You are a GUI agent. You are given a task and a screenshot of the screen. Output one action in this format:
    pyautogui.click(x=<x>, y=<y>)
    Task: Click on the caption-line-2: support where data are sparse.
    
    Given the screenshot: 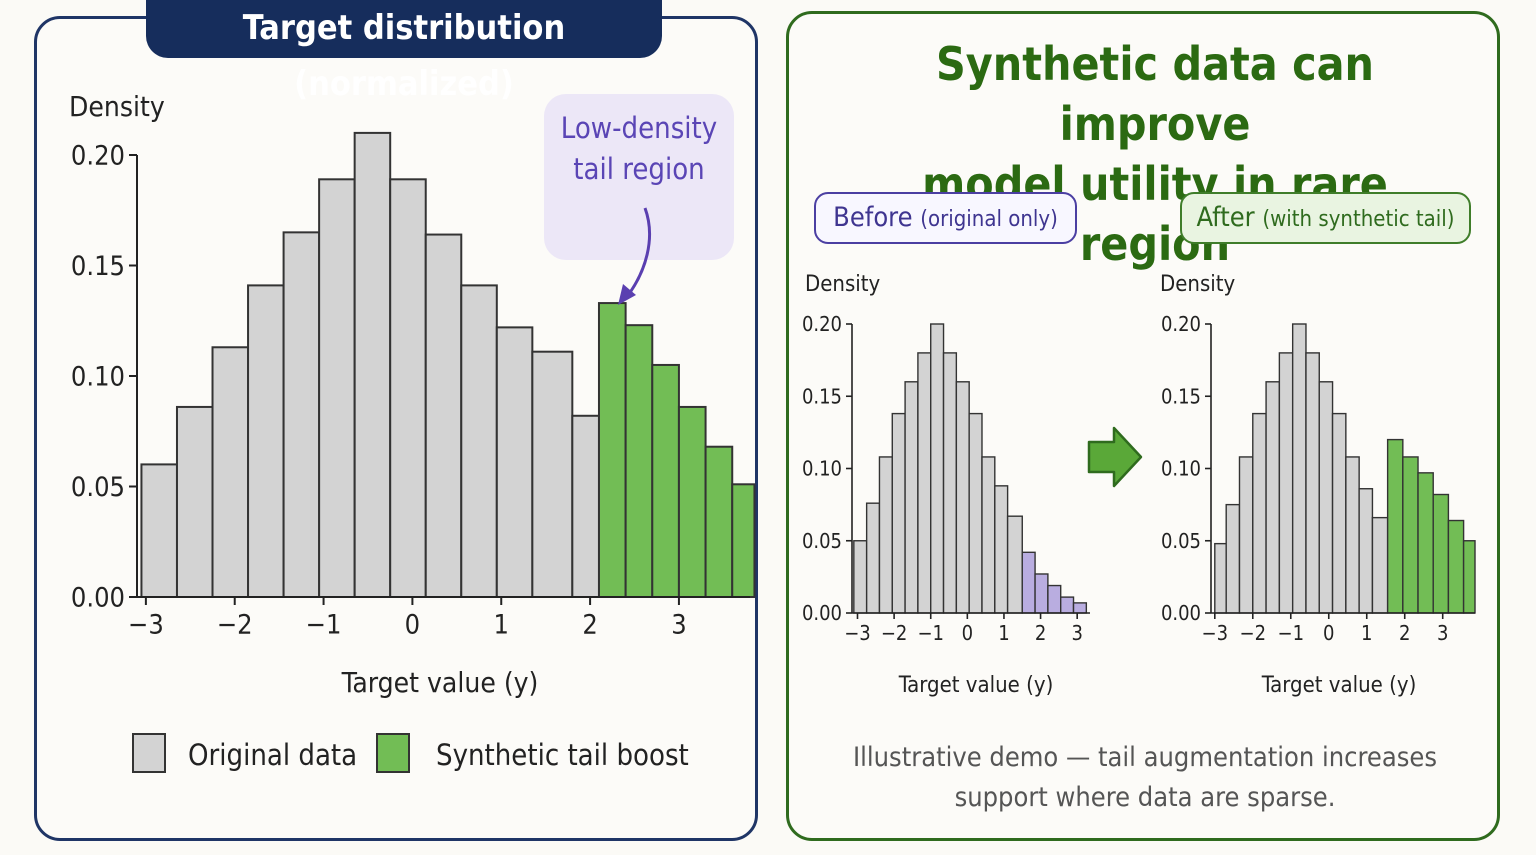 What is the action you would take?
    pyautogui.click(x=1145, y=797)
    